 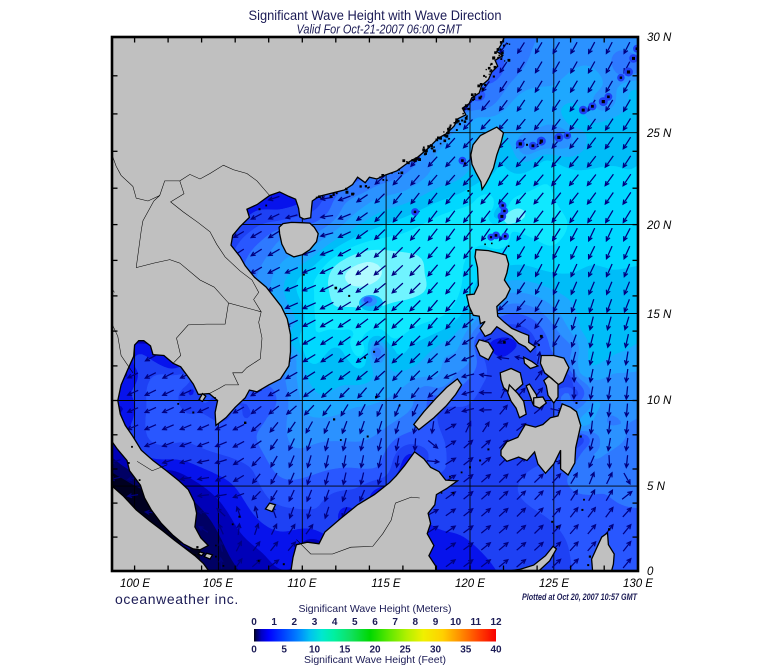 What do you see at coordinates (406, 650) in the screenshot?
I see `svg-text: 25` at bounding box center [406, 650].